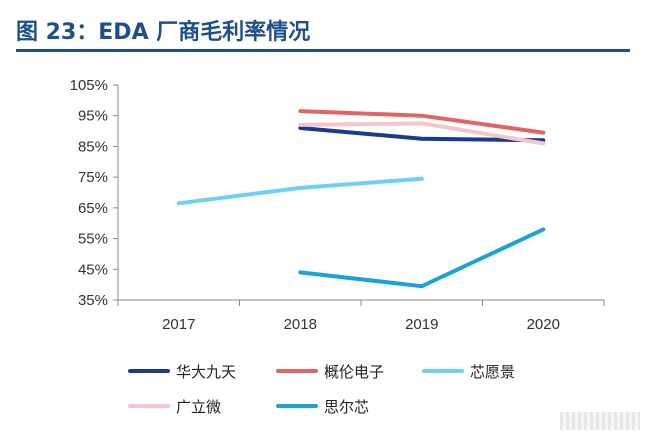  I want to click on y-tick-label: 105%, so click(89, 85).